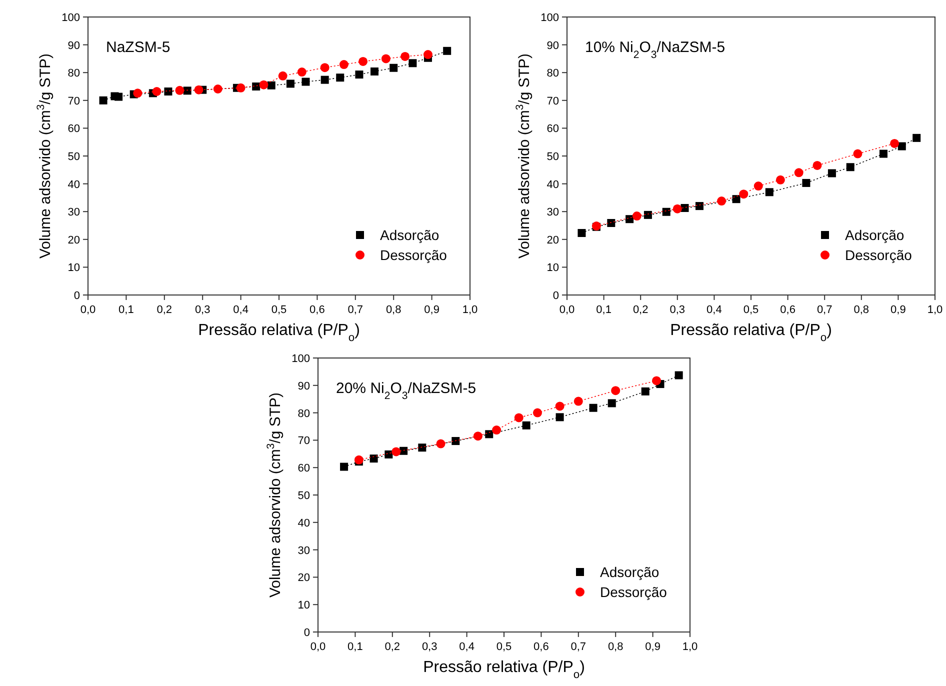  I want to click on x-tick-label: 0,2, so click(392, 647).